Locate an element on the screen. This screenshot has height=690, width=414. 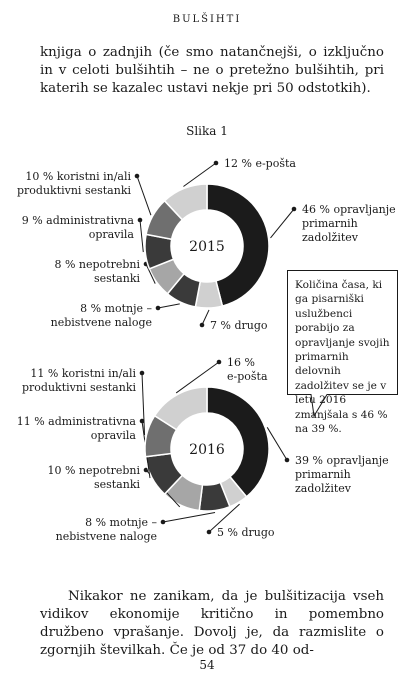
segment-label: 9 % administrativna opravila is located at coordinates (78, 227).